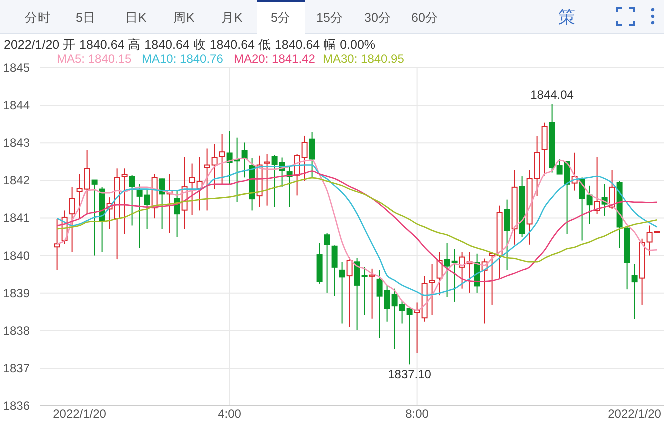  I want to click on text: 周K, so click(184, 18).